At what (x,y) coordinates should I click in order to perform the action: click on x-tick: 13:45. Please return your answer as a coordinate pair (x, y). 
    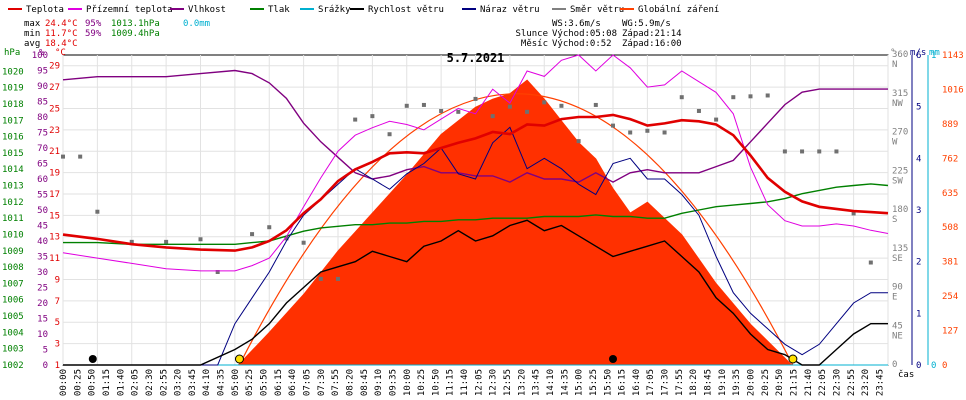
    Looking at the image, I should click on (537, 382).